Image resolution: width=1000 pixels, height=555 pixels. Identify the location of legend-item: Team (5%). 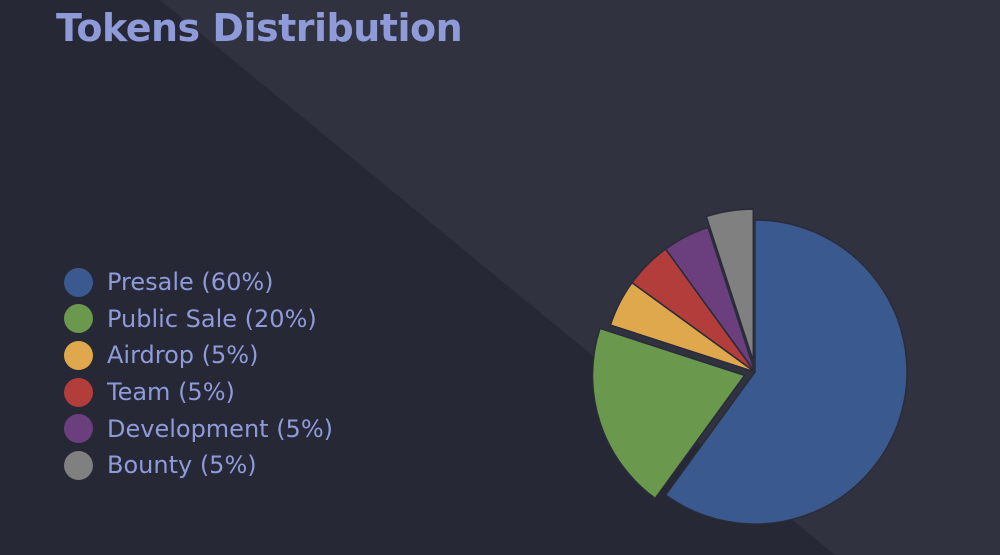
(198, 392).